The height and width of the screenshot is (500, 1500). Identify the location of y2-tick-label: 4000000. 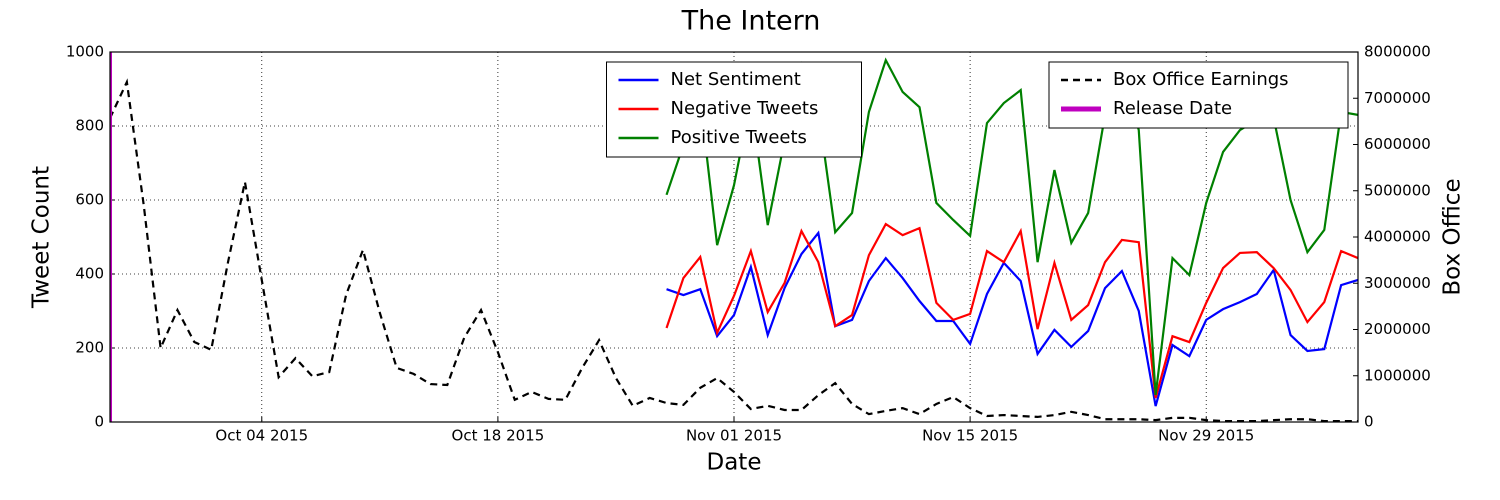
(1397, 237).